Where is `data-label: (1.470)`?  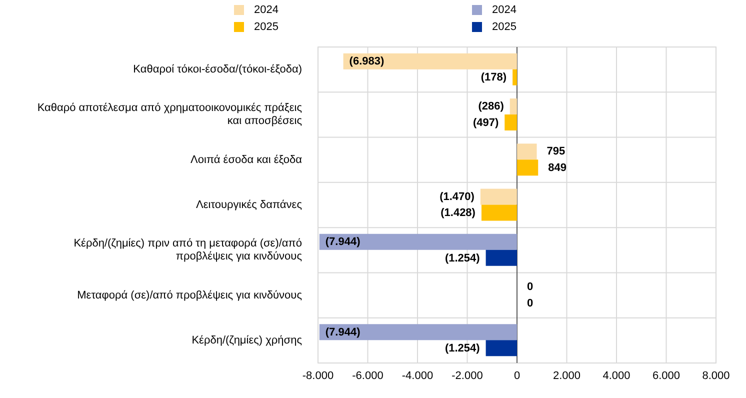
data-label: (1.470) is located at coordinates (457, 196).